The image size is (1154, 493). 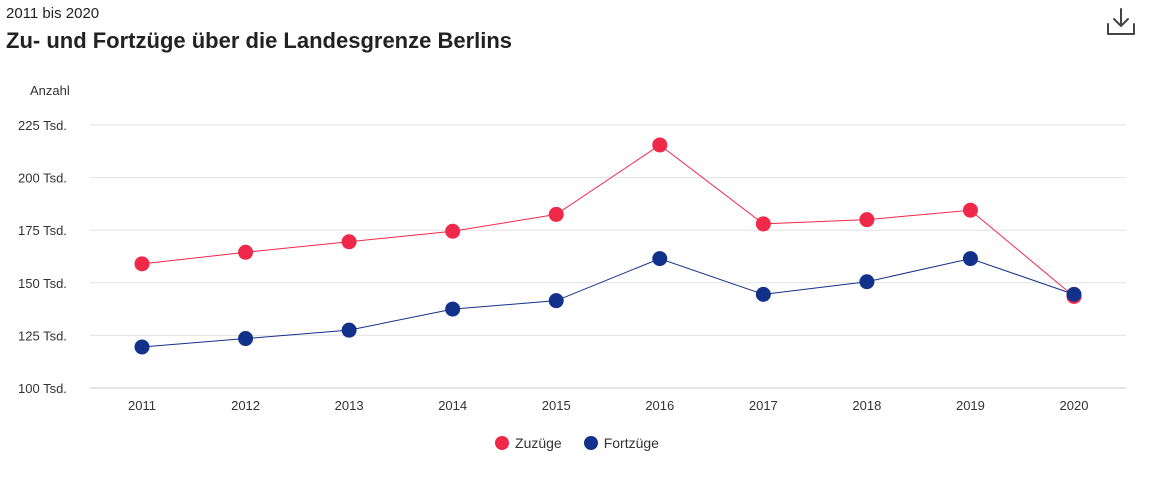 What do you see at coordinates (42, 178) in the screenshot?
I see `y-tick-label: 200 Tsd.` at bounding box center [42, 178].